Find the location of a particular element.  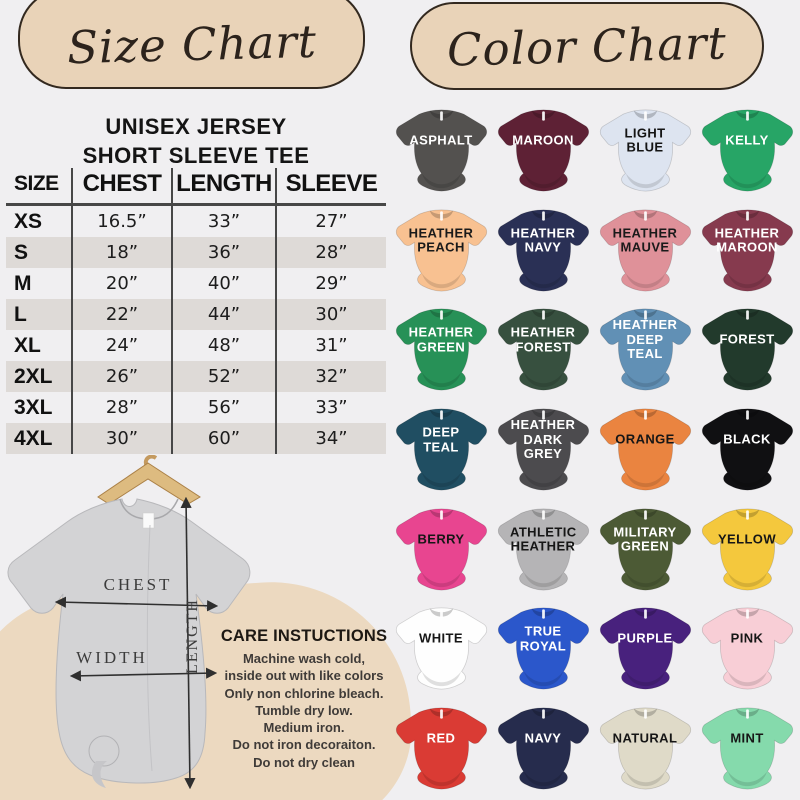

color-name-label: ATHLETIC HEATHER is located at coordinates (543, 539).